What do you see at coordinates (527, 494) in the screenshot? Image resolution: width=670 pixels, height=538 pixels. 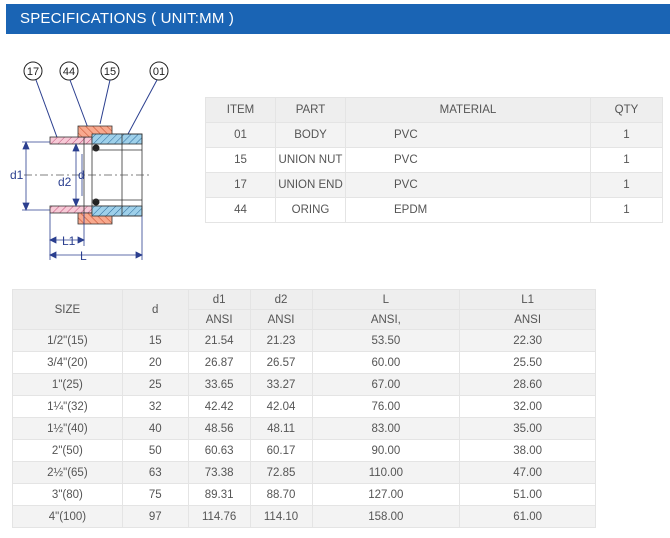 I see `cell-L1: 51.00` at bounding box center [527, 494].